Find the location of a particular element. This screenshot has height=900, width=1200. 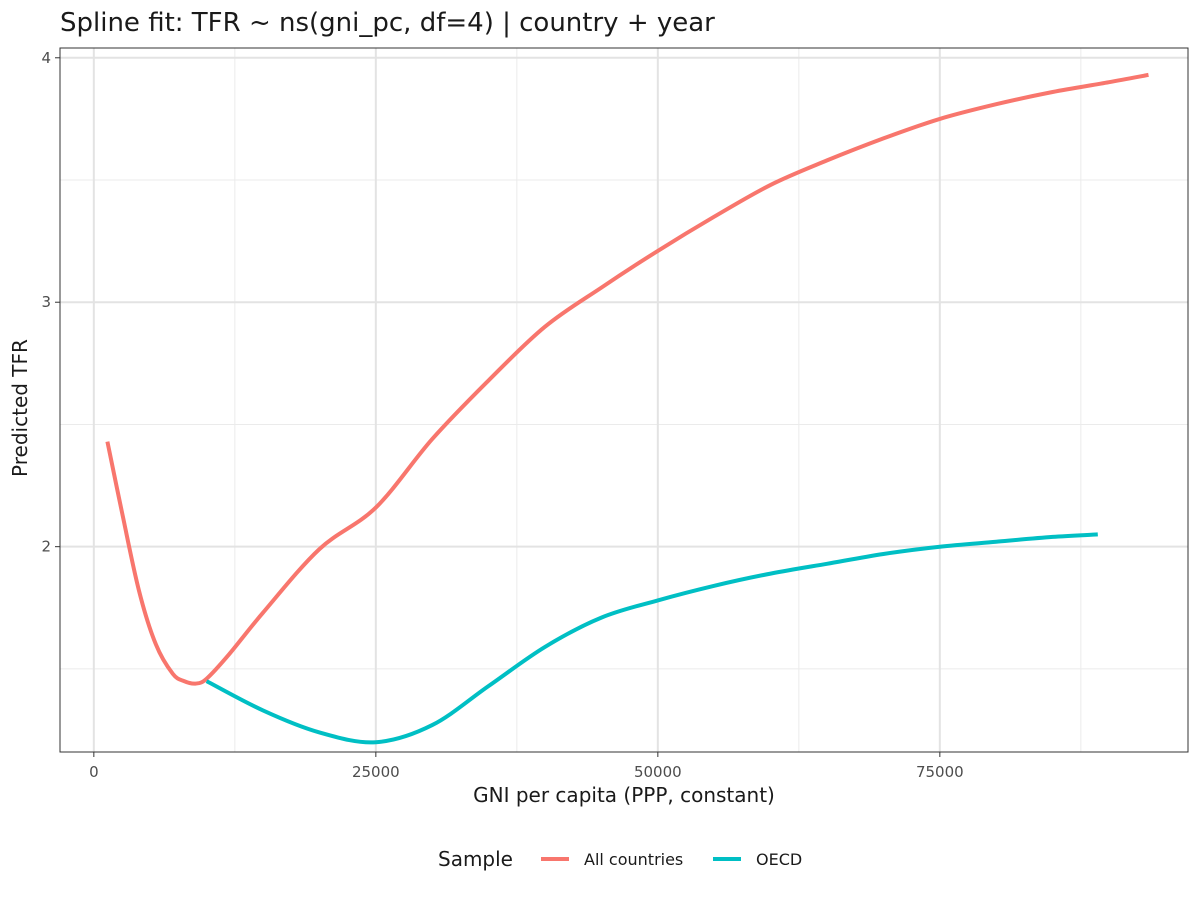

x-tick-label: 75000 is located at coordinates (940, 772).